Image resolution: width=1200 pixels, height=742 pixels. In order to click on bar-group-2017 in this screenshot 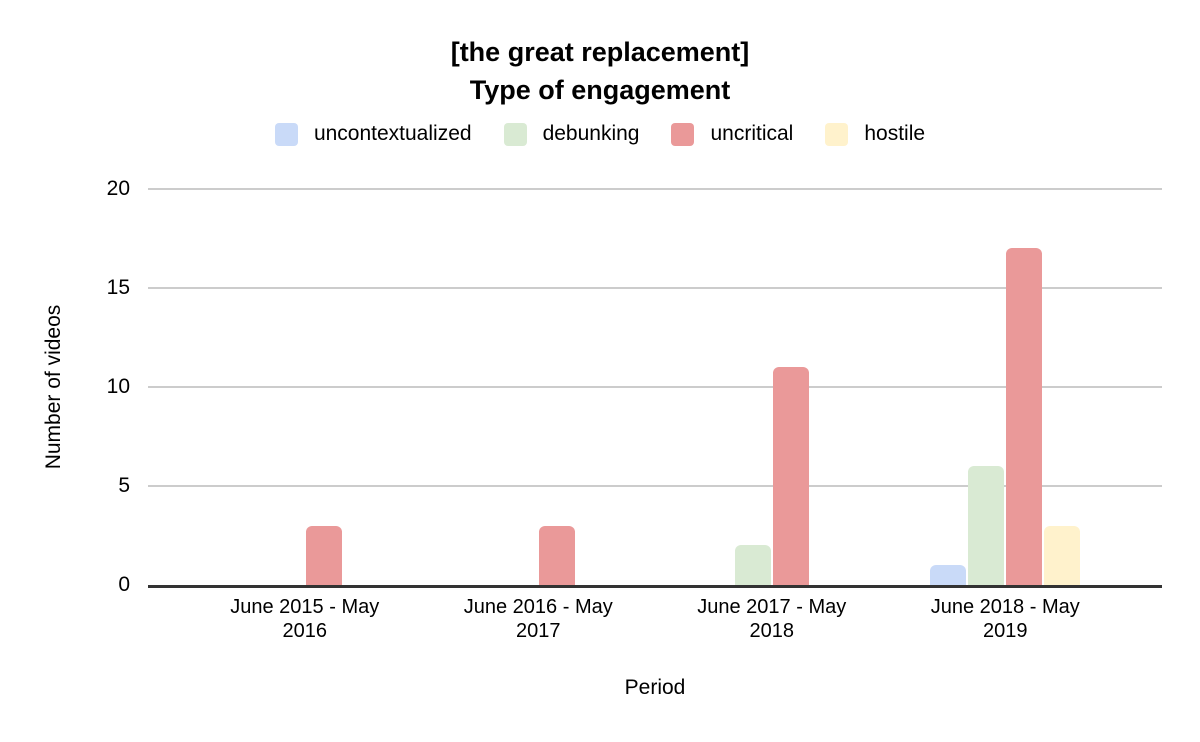, I will do `click(539, 387)`.